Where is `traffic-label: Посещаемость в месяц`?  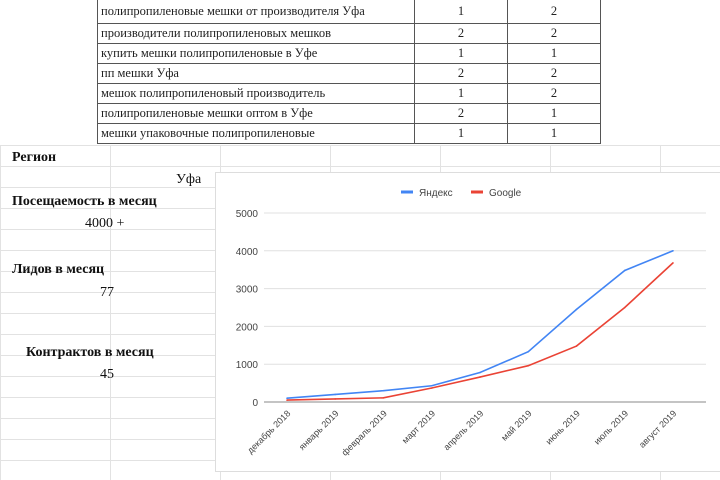
traffic-label: Посещаемость в месяц is located at coordinates (84, 201).